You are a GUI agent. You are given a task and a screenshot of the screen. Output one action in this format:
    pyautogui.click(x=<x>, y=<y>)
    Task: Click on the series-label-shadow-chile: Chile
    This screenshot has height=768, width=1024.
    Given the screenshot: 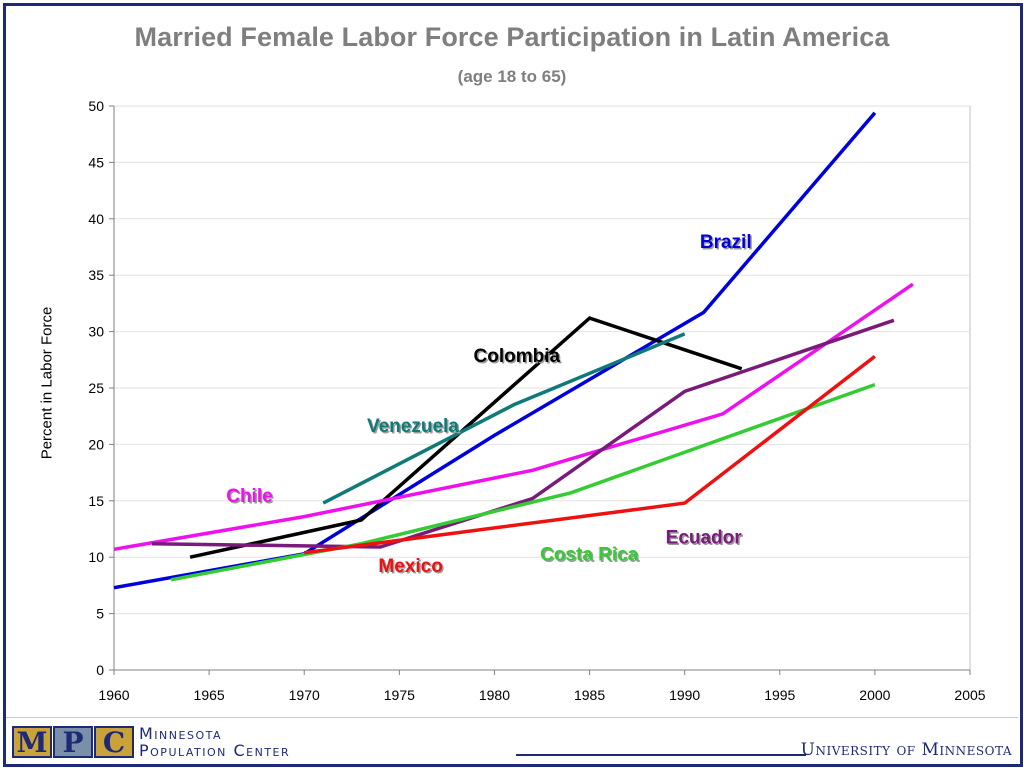 What is the action you would take?
    pyautogui.click(x=251, y=497)
    